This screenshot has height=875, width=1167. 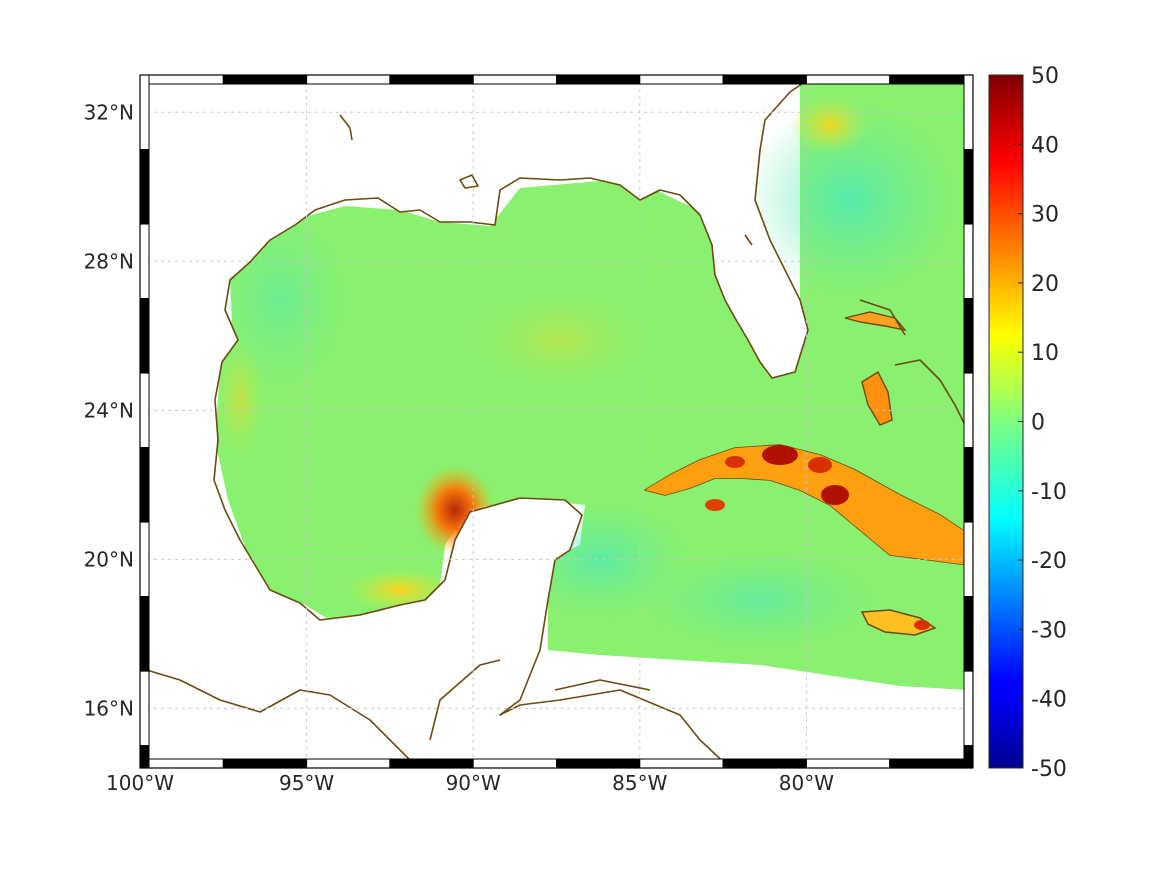 I want to click on colorbar: 50 40 30 20 10 0 -10 -20 -30 -40 -50, so click(x=1027, y=423).